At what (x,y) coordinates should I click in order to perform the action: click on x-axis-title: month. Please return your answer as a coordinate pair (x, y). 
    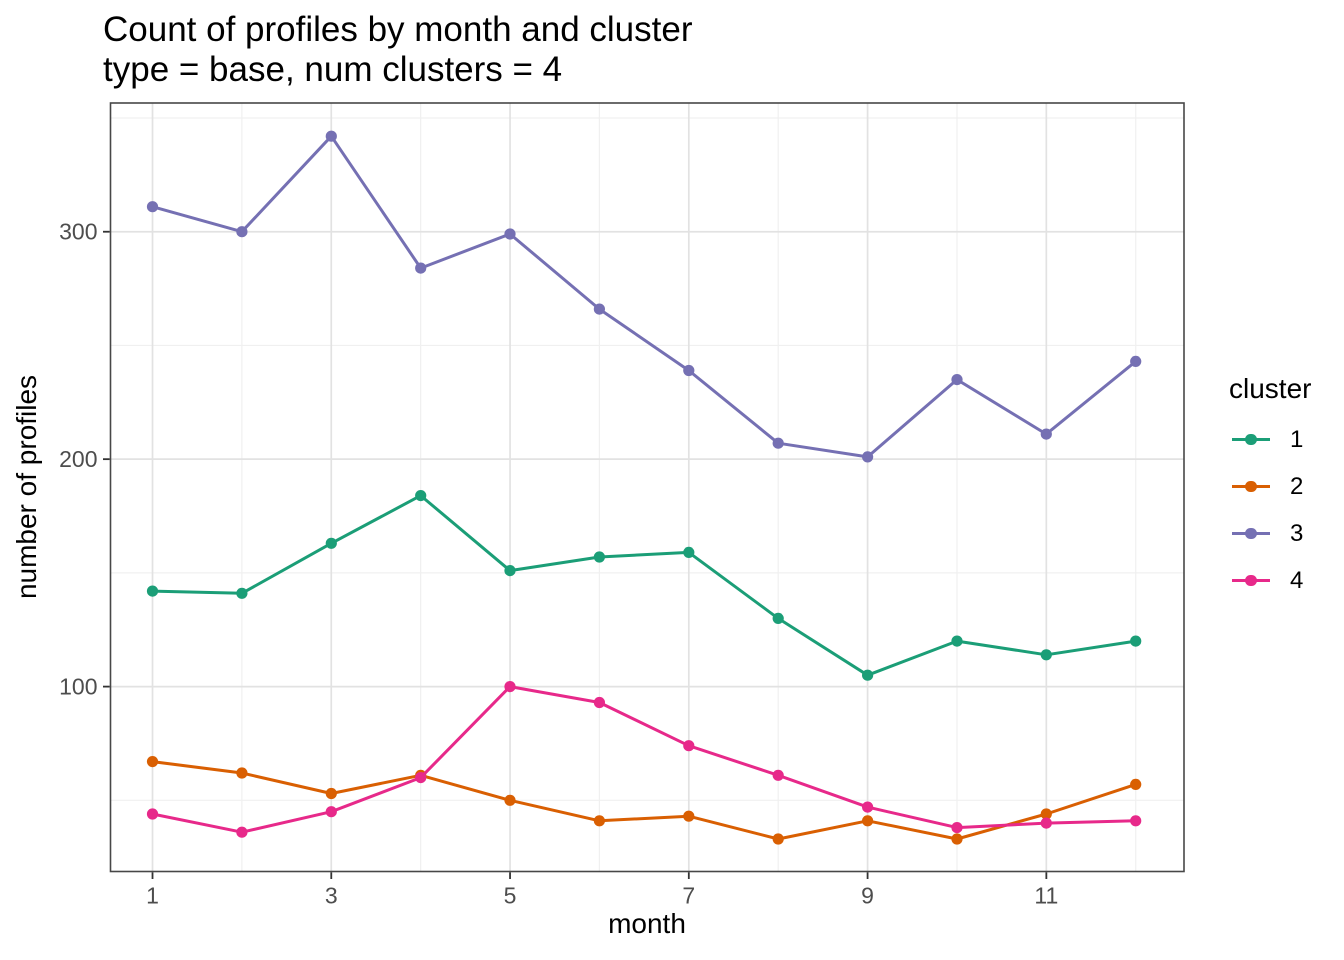
    Looking at the image, I should click on (647, 923).